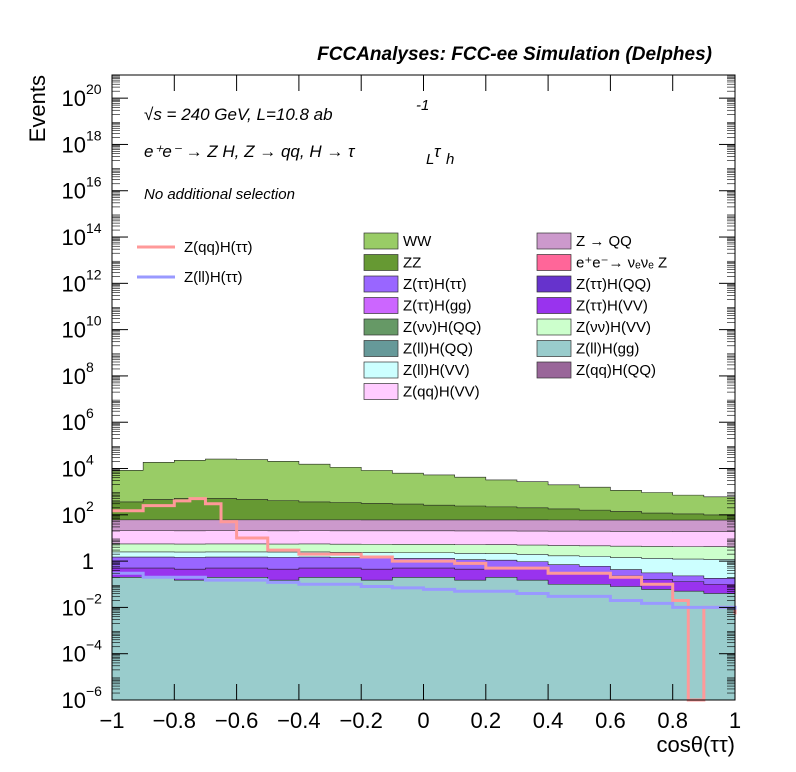 The image size is (796, 772). I want to click on y-tick-label: 10 −6, so click(82, 698).